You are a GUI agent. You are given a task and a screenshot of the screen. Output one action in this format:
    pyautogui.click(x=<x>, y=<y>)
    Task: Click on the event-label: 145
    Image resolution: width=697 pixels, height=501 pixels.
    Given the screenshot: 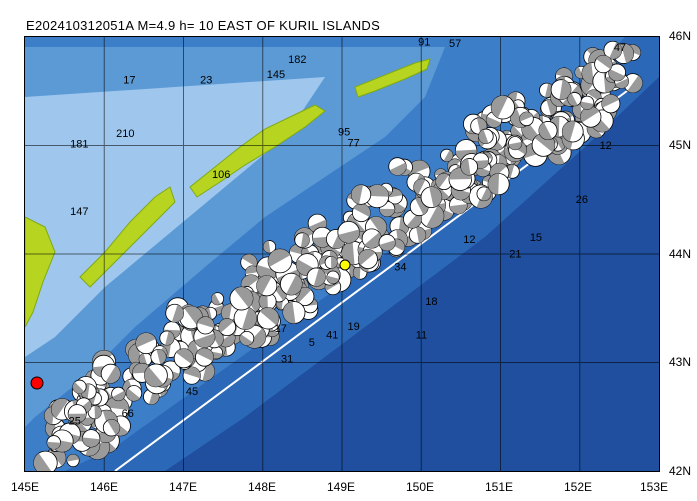 What is the action you would take?
    pyautogui.click(x=276, y=75)
    